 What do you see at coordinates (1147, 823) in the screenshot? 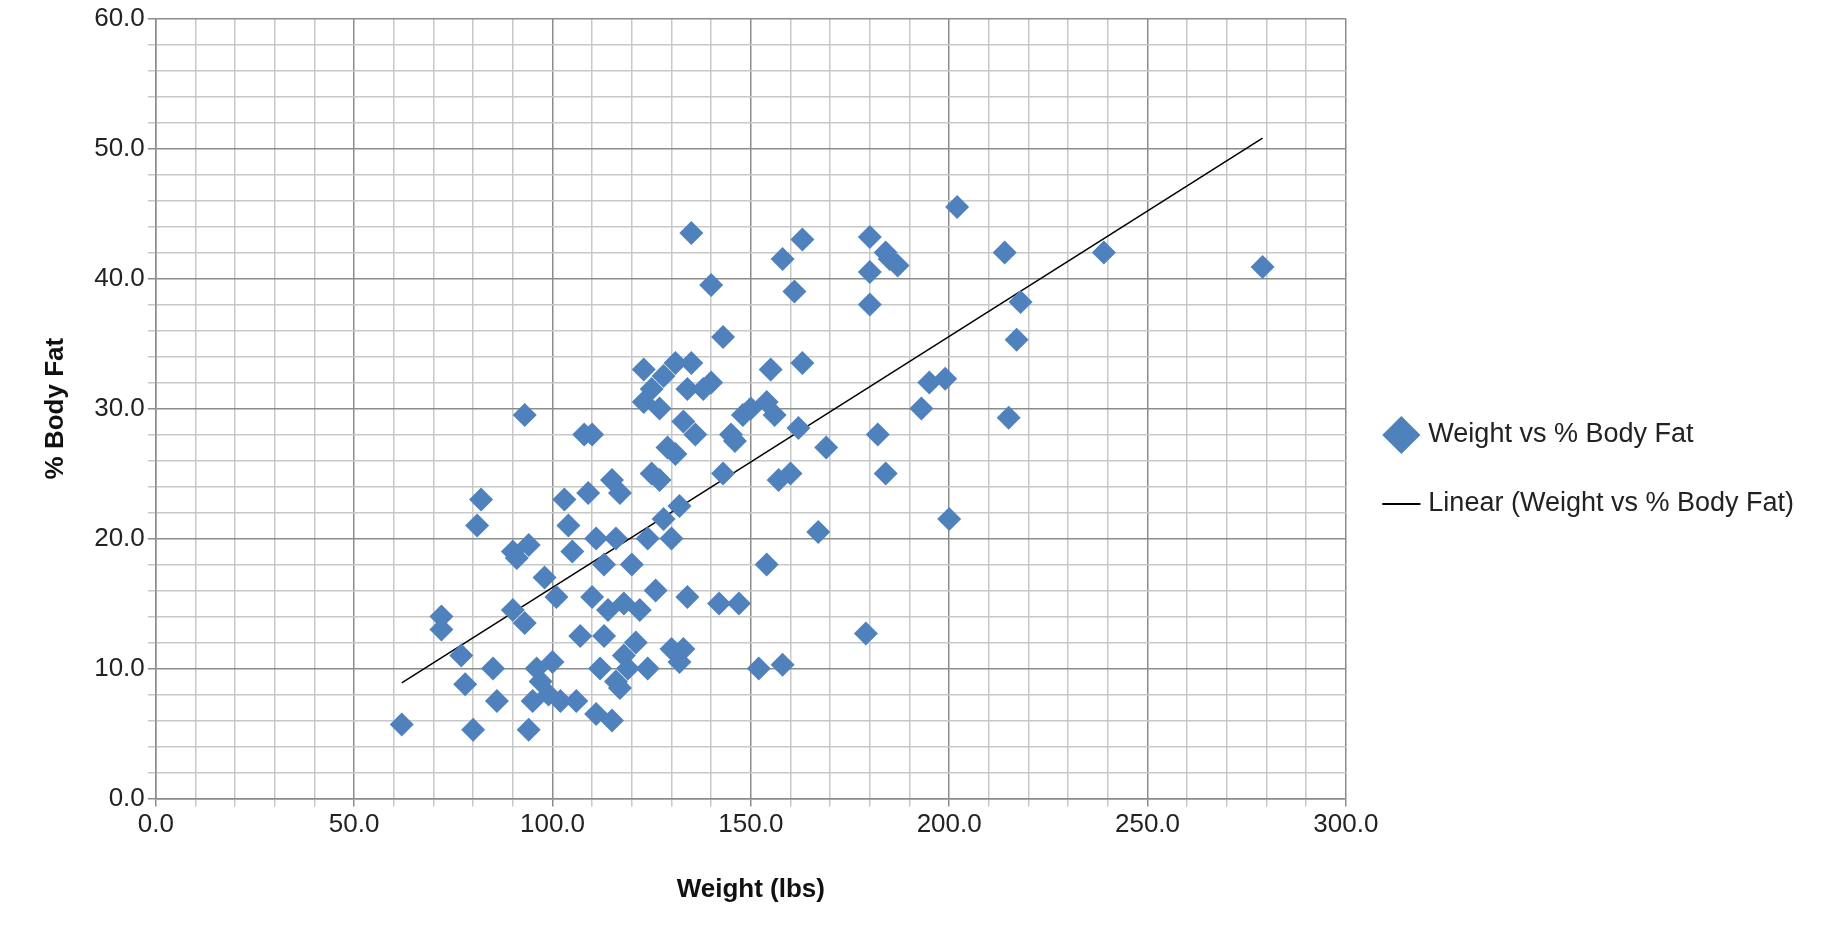
I see `x-tick-label: 250.0` at bounding box center [1147, 823].